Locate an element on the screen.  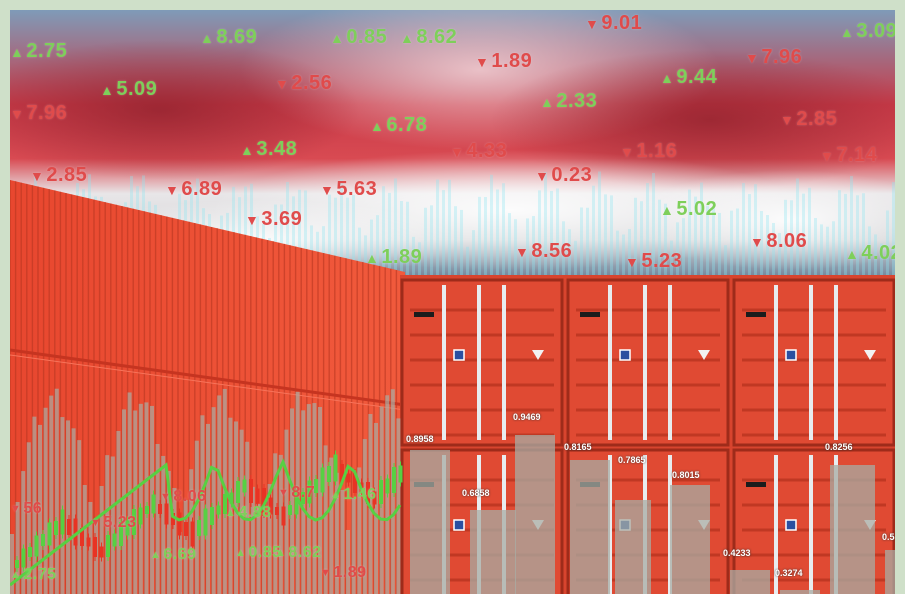
ticker-quote: ▼ 0.23 is located at coordinates (563, 175).